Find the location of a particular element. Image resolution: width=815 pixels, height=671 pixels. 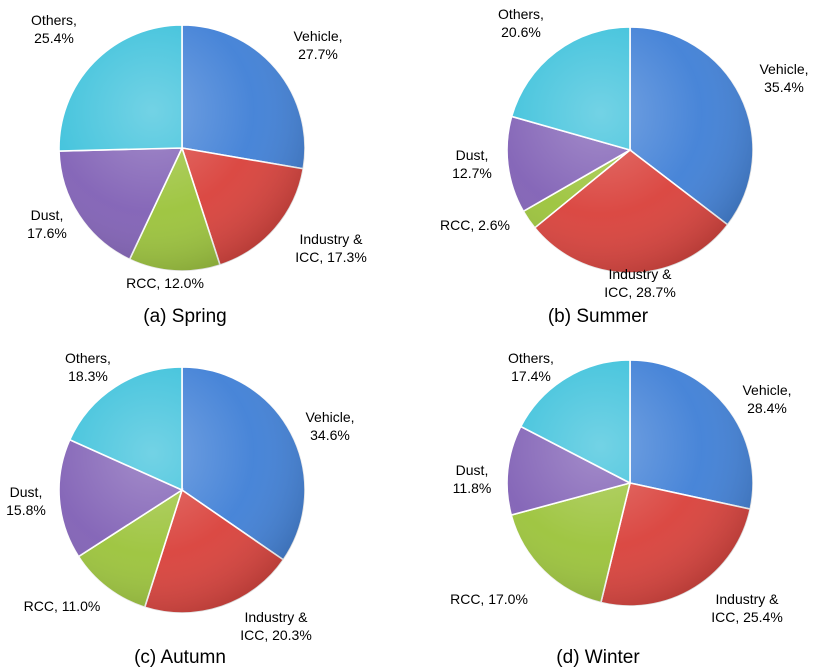

chart-caption: (d) Winter is located at coordinates (598, 657).